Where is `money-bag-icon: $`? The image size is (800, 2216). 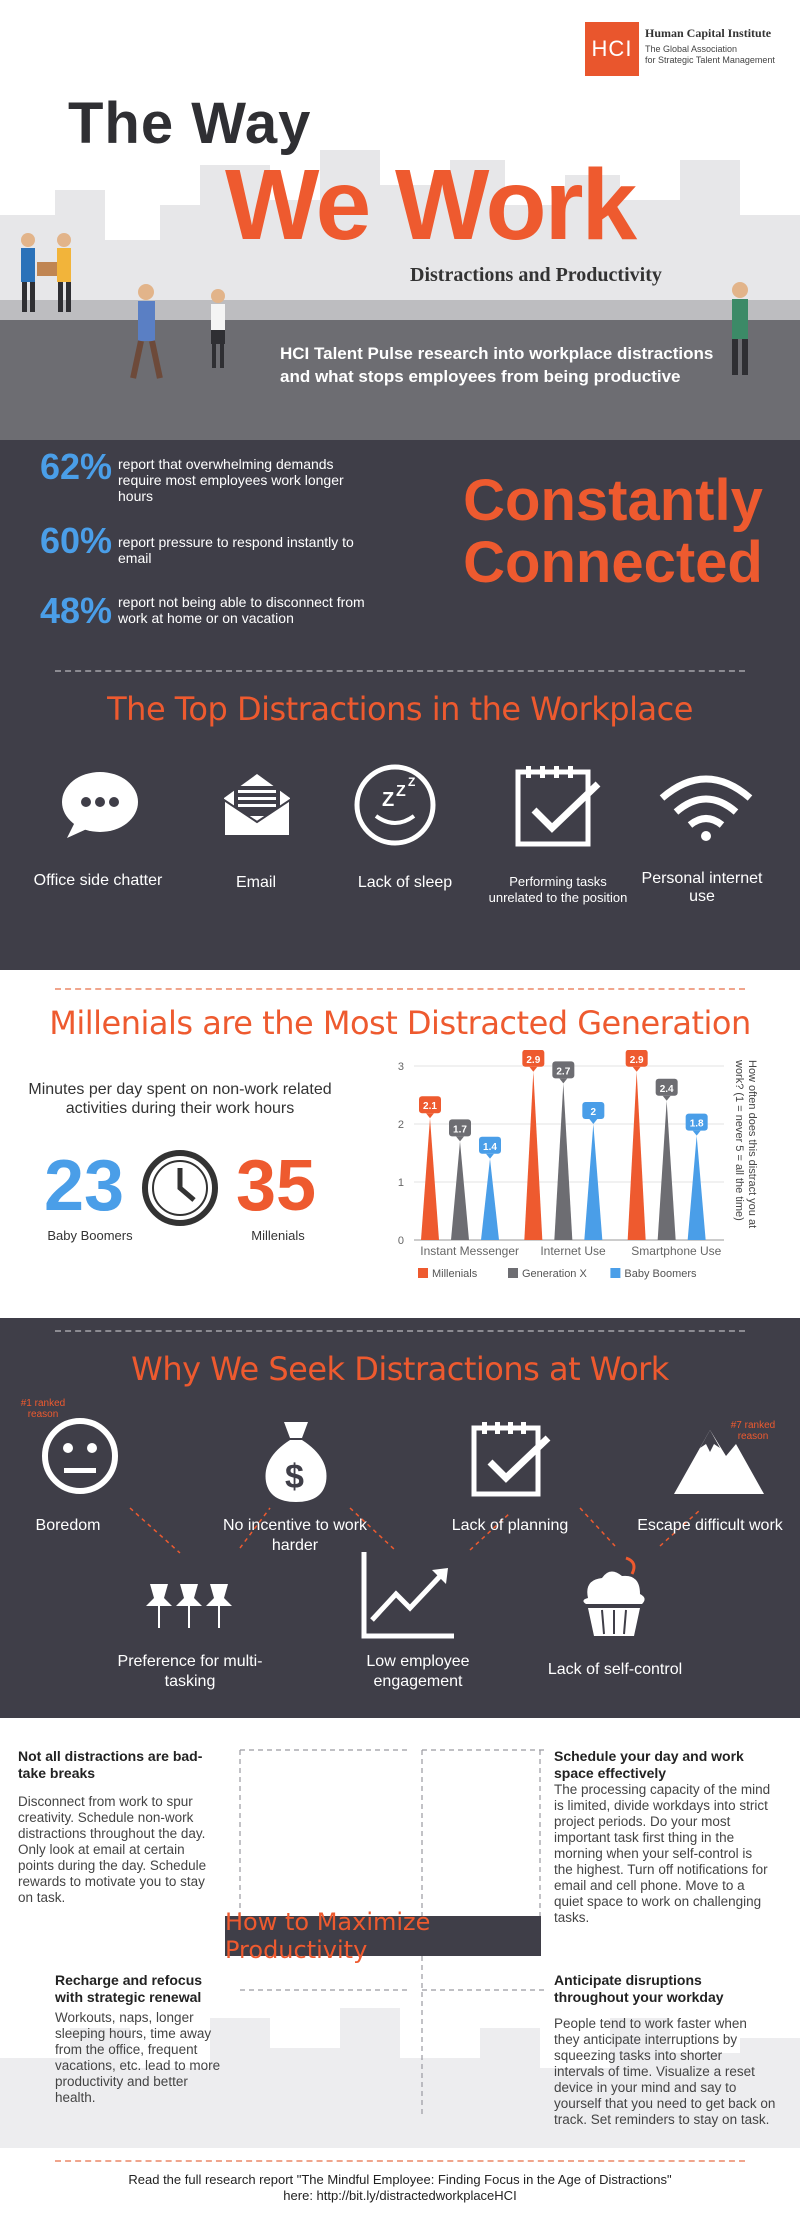 money-bag-icon: $ is located at coordinates (296, 1462).